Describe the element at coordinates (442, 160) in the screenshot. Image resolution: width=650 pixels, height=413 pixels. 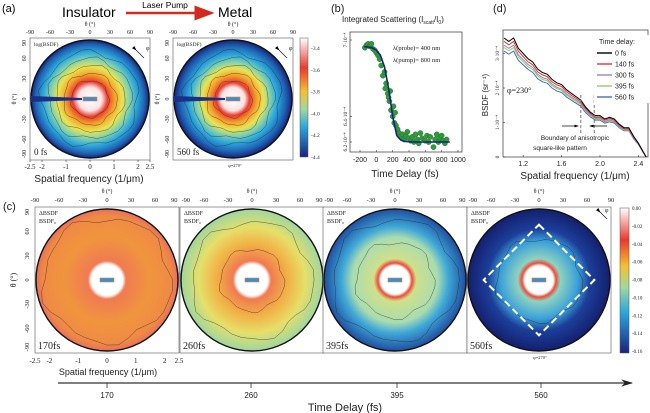
I see `x-tick-label: 800` at that location.